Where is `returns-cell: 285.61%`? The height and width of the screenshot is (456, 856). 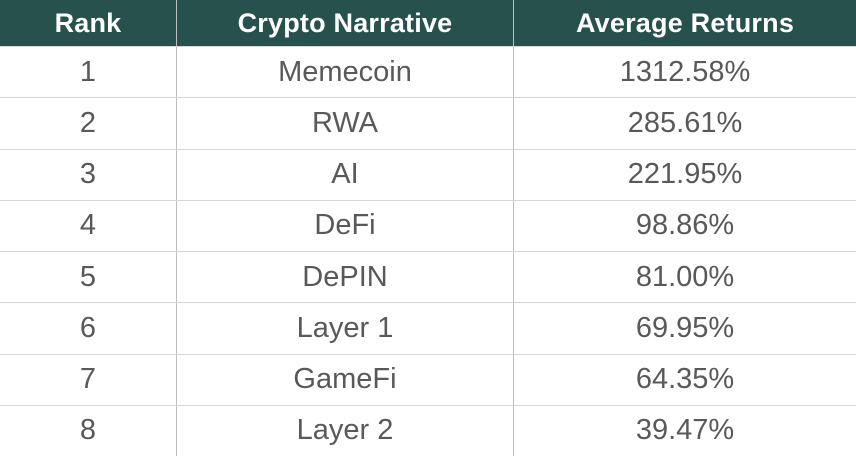 returns-cell: 285.61% is located at coordinates (685, 122).